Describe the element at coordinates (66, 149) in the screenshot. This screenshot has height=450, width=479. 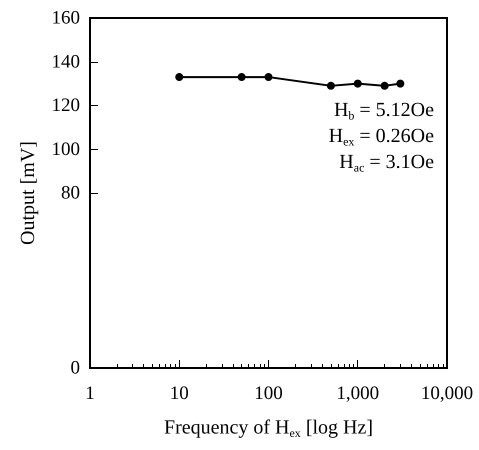
I see `y-tick-label: 100` at that location.